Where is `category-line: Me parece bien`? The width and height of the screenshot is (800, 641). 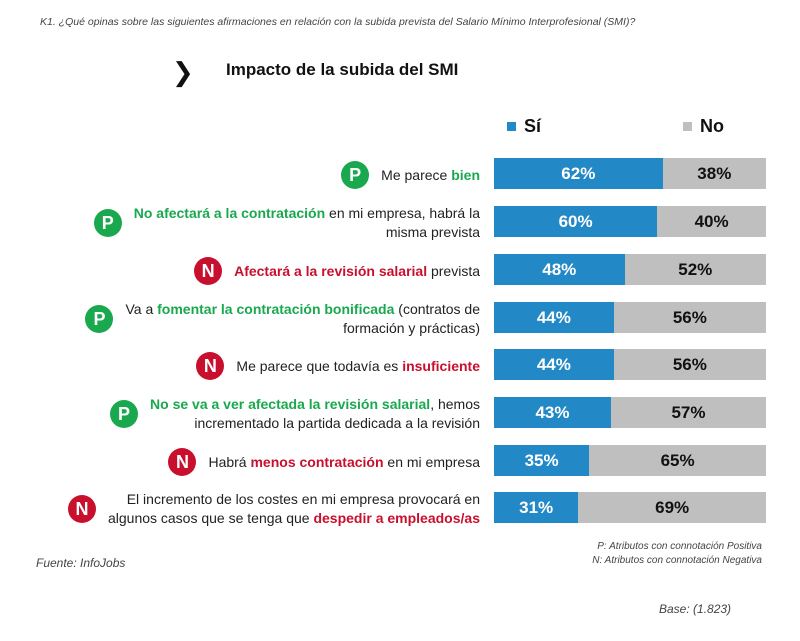 category-line: Me parece bien is located at coordinates (430, 175).